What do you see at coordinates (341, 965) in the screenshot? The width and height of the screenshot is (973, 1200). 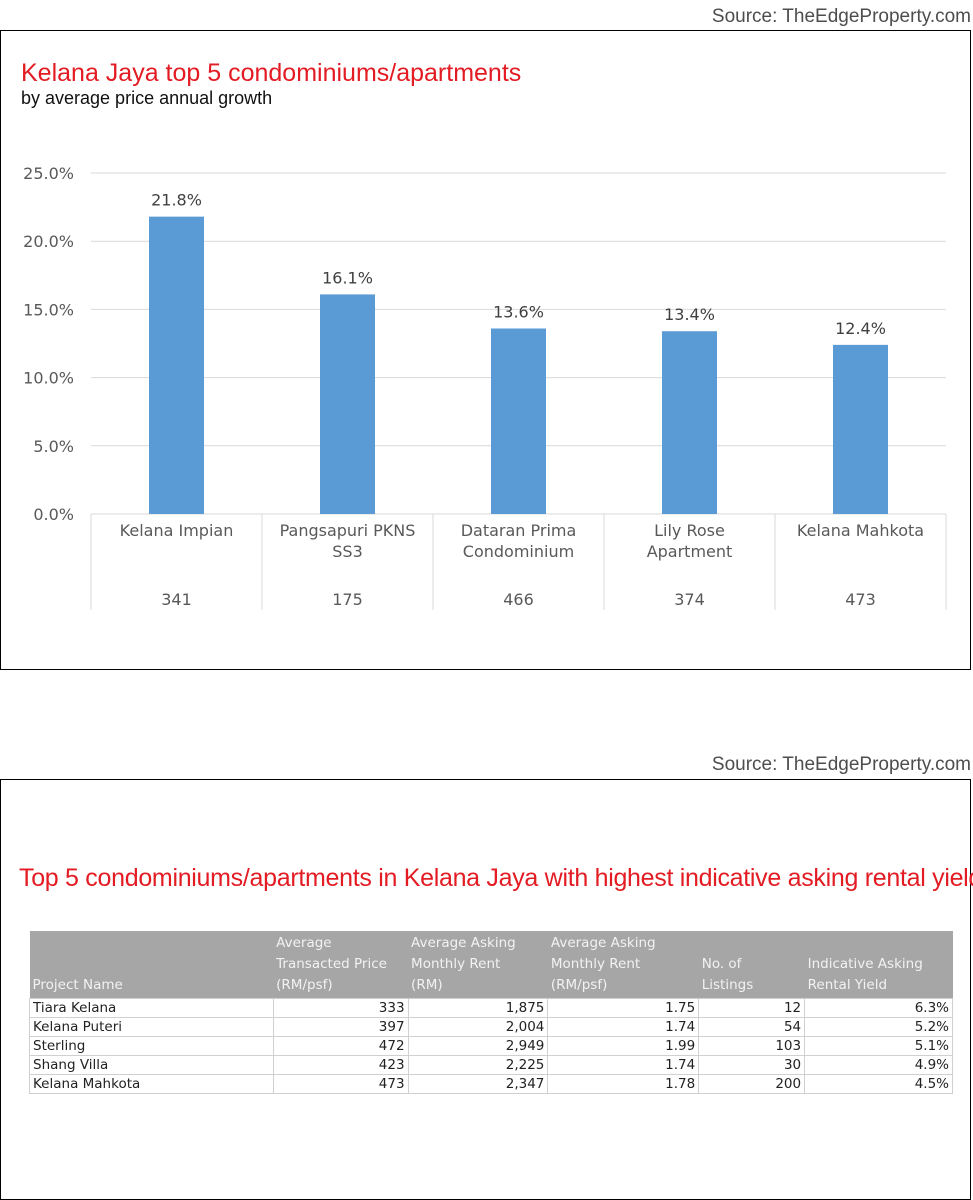 I see `table-header-cell: Average Transacted Price (RM/psf)` at bounding box center [341, 965].